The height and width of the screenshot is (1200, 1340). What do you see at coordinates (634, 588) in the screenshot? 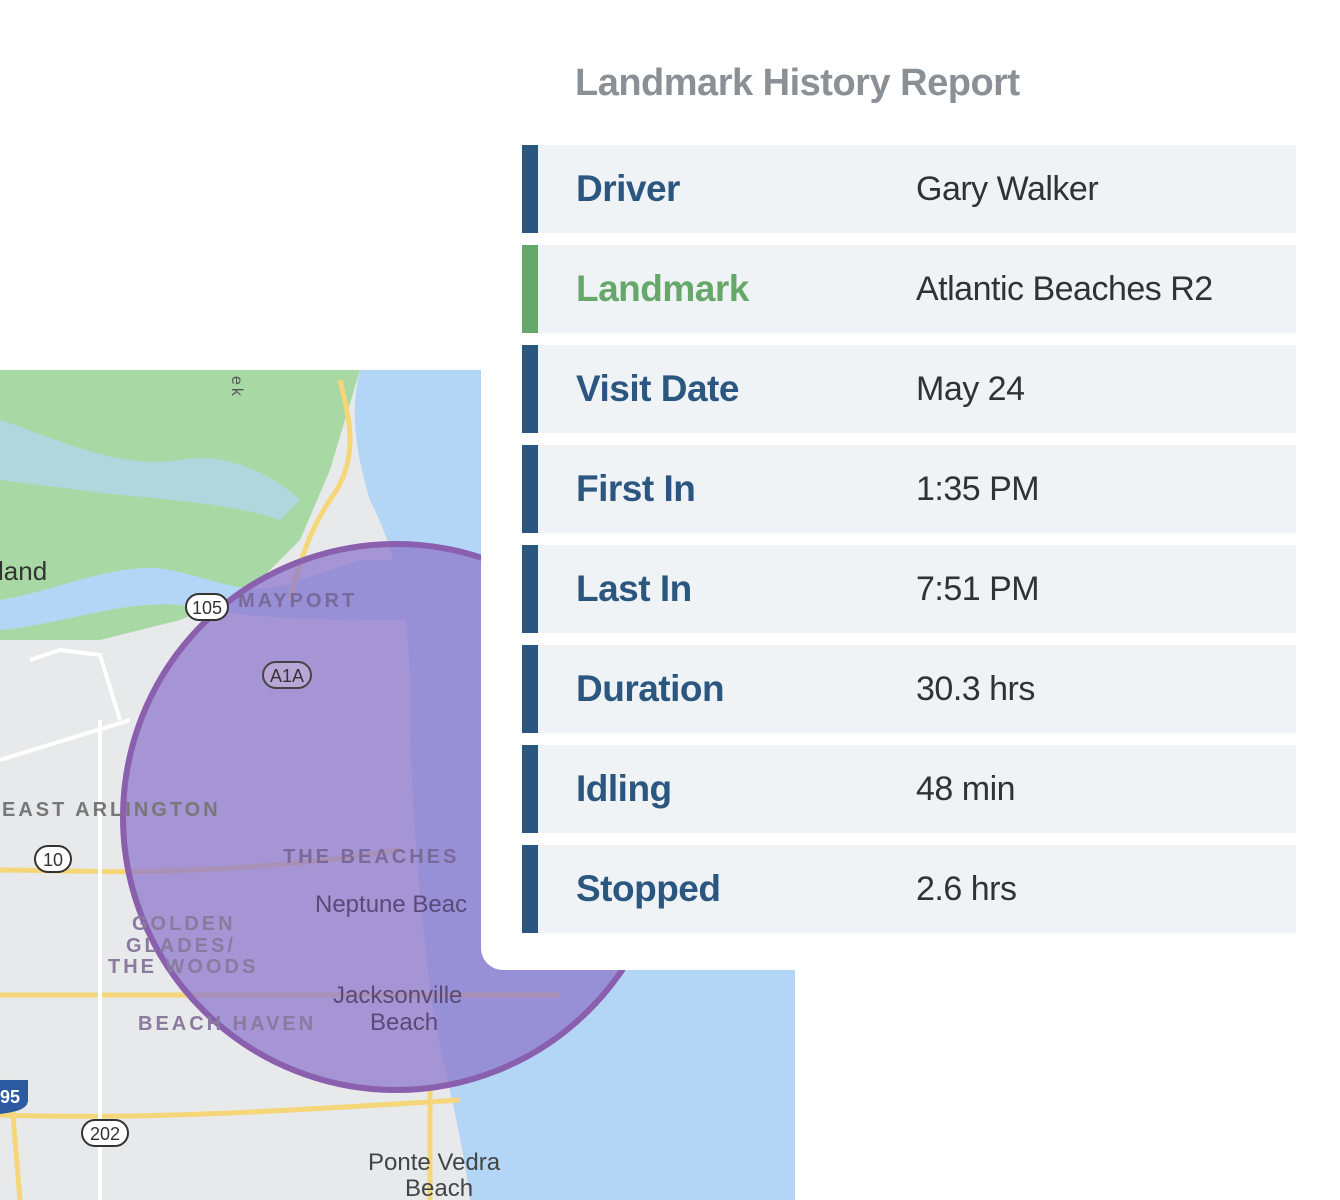
I see `row-label: Last In` at bounding box center [634, 588].